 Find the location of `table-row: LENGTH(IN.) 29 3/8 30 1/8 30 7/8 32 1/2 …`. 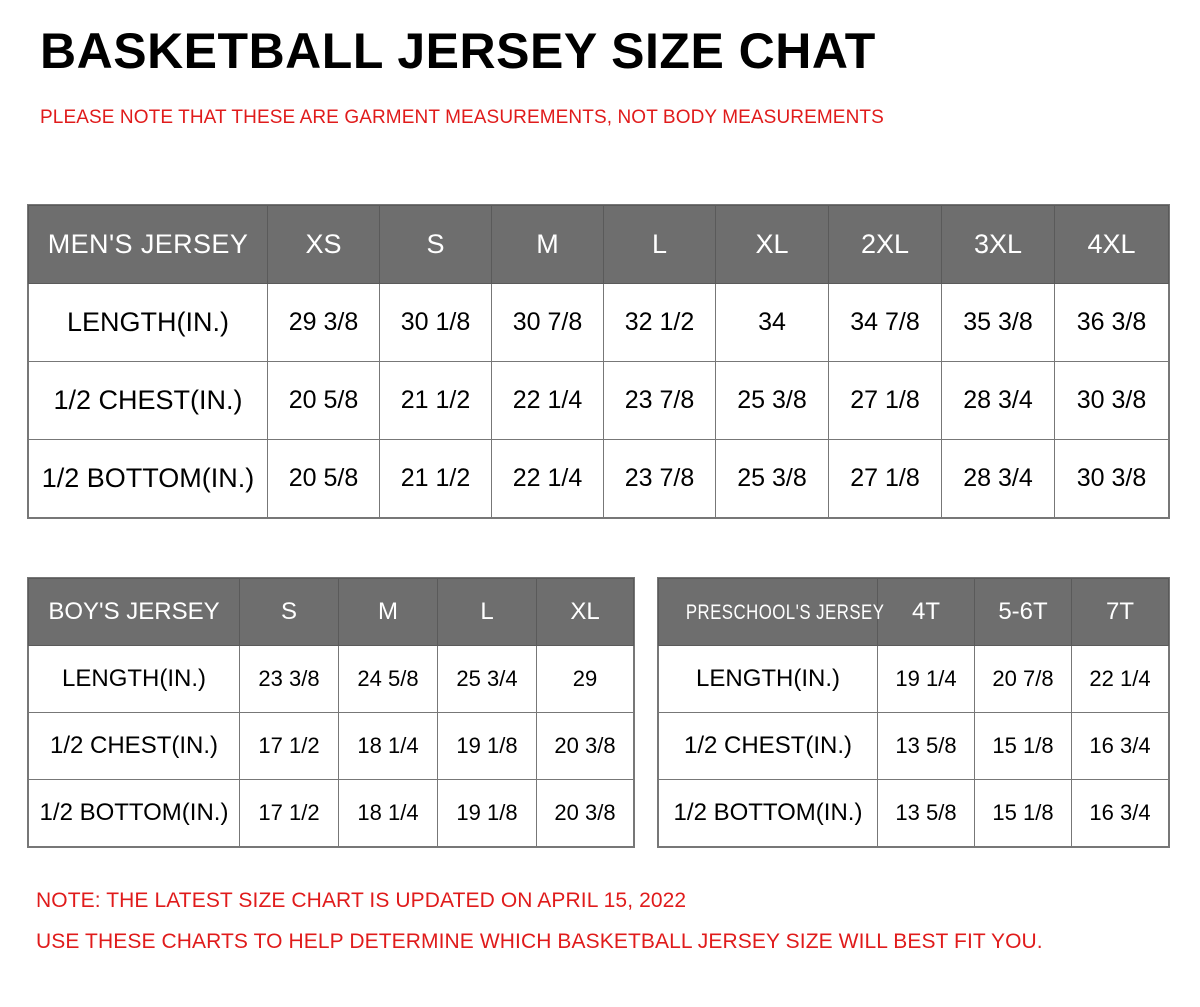

table-row: LENGTH(IN.) 29 3/8 30 1/8 30 7/8 32 1/2 … is located at coordinates (598, 322).